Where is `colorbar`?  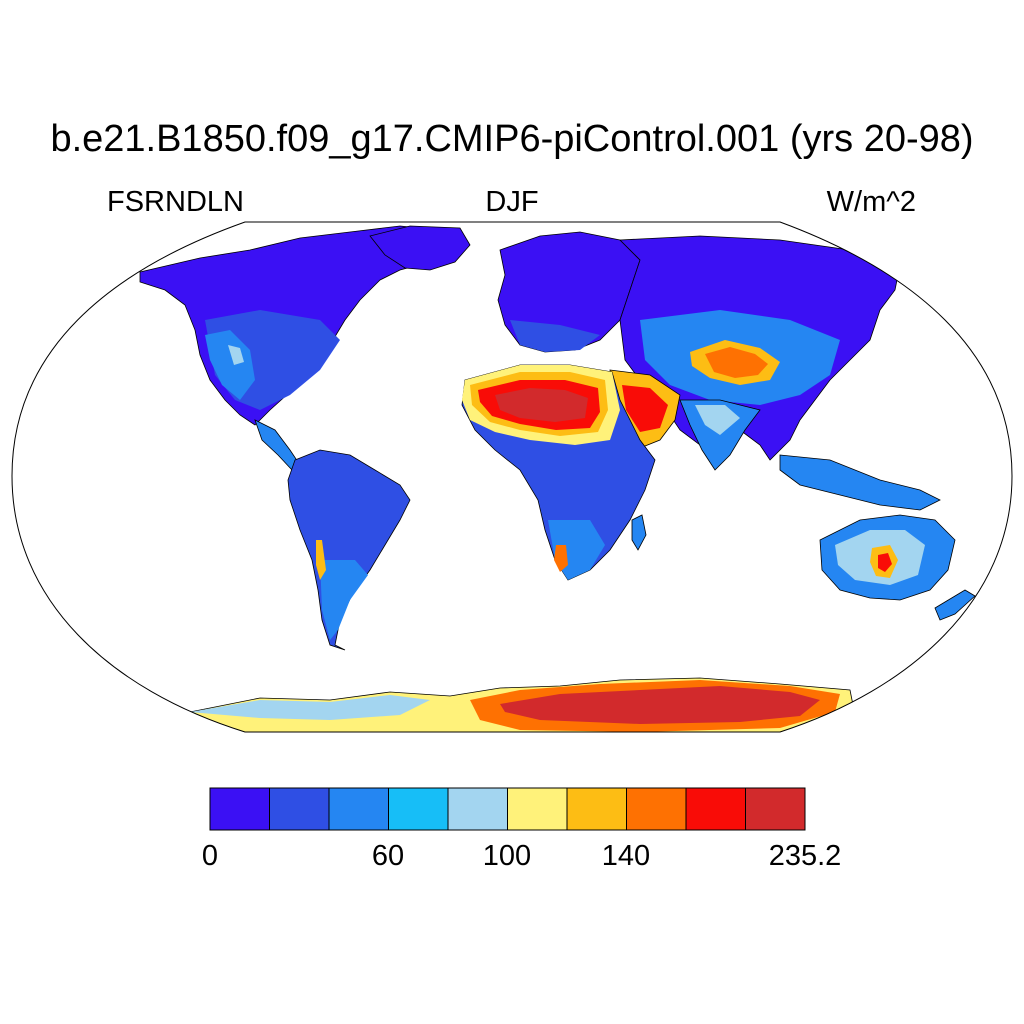 colorbar is located at coordinates (507, 809).